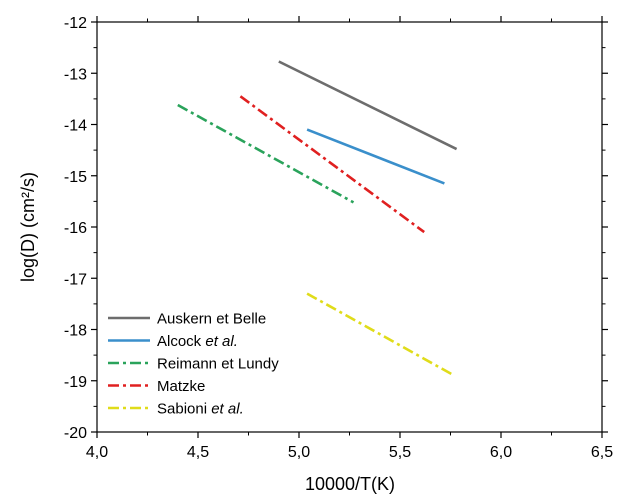 The width and height of the screenshot is (617, 497). What do you see at coordinates (75, 382) in the screenshot?
I see `y-tick-label: -19` at bounding box center [75, 382].